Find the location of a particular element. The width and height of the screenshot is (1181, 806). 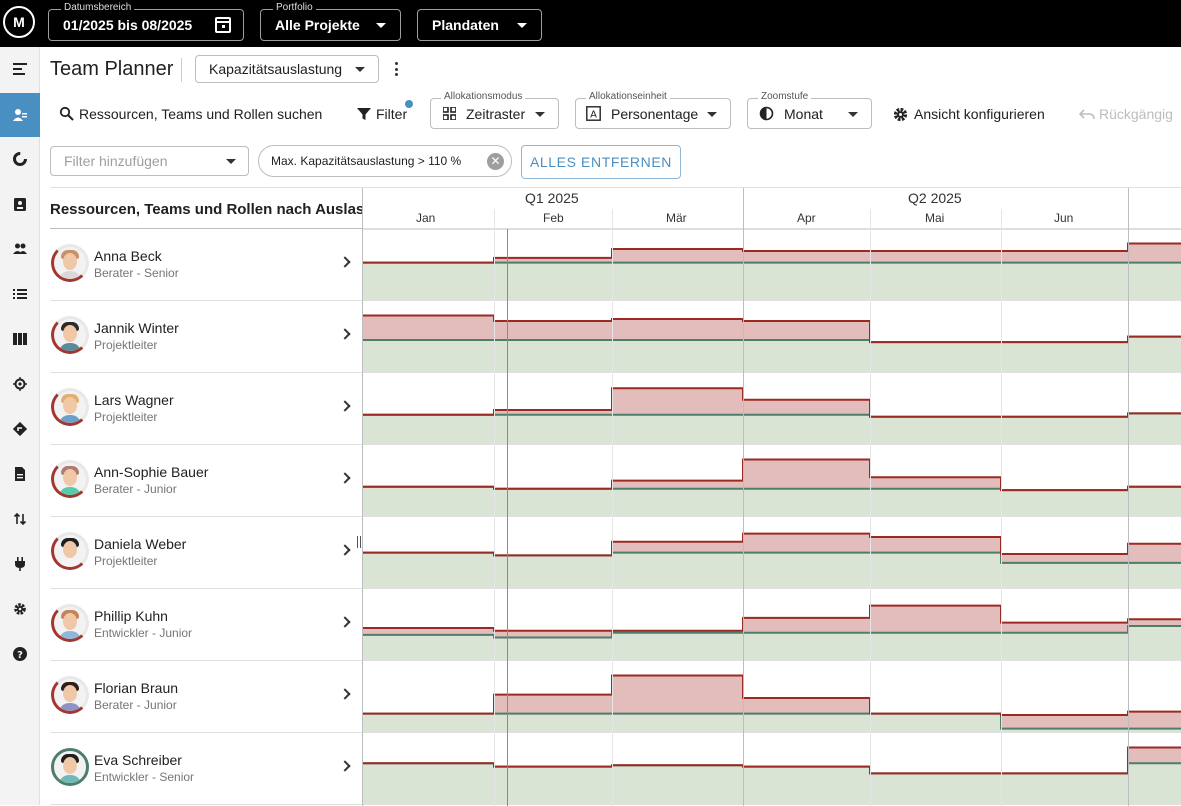

side-navigation: ? is located at coordinates (20, 426).